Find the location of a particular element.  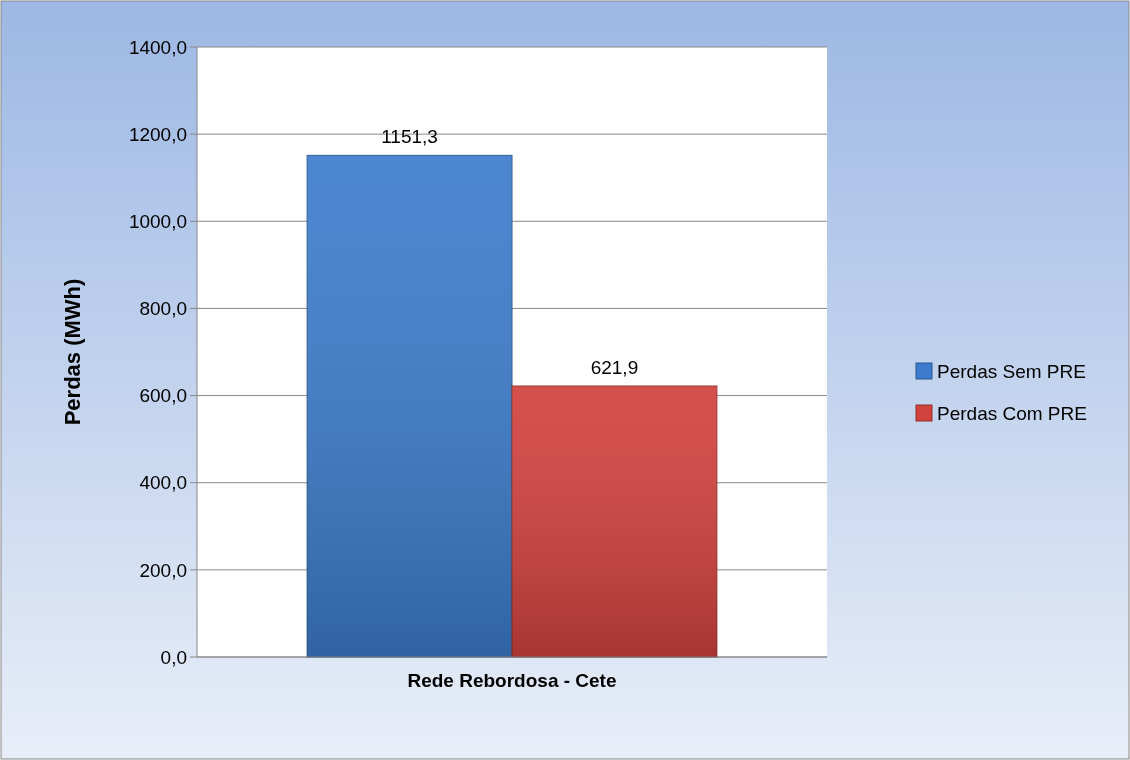

y-tick-label: 200,0 is located at coordinates (163, 570).